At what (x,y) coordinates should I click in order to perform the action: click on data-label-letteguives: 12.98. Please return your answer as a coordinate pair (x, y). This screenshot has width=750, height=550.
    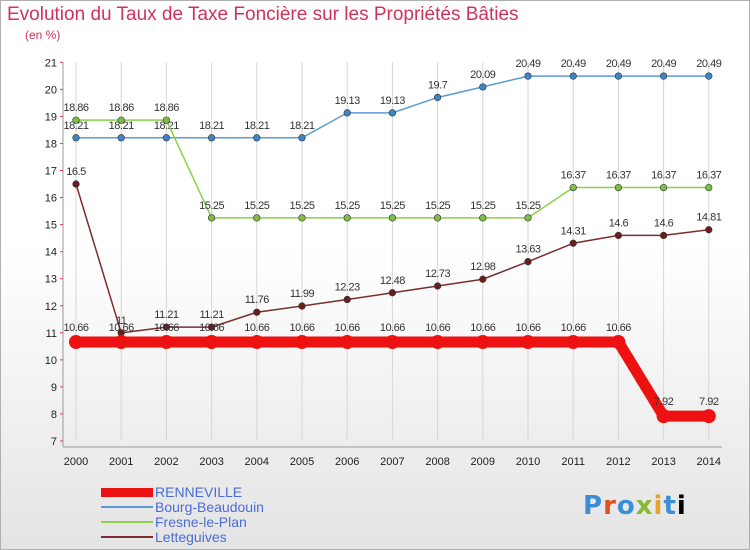
    Looking at the image, I should click on (482, 267).